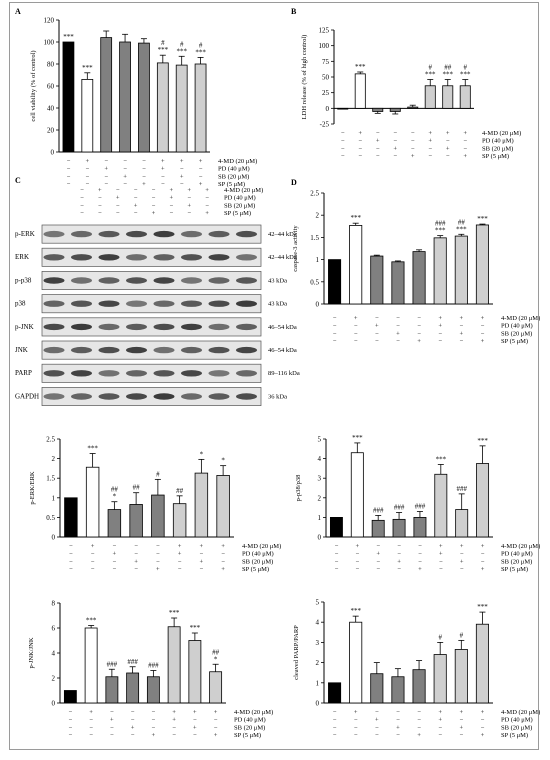 The width and height of the screenshot is (550, 760). Describe the element at coordinates (54, 498) in the screenshot. I see `y-tick-label: 1` at that location.